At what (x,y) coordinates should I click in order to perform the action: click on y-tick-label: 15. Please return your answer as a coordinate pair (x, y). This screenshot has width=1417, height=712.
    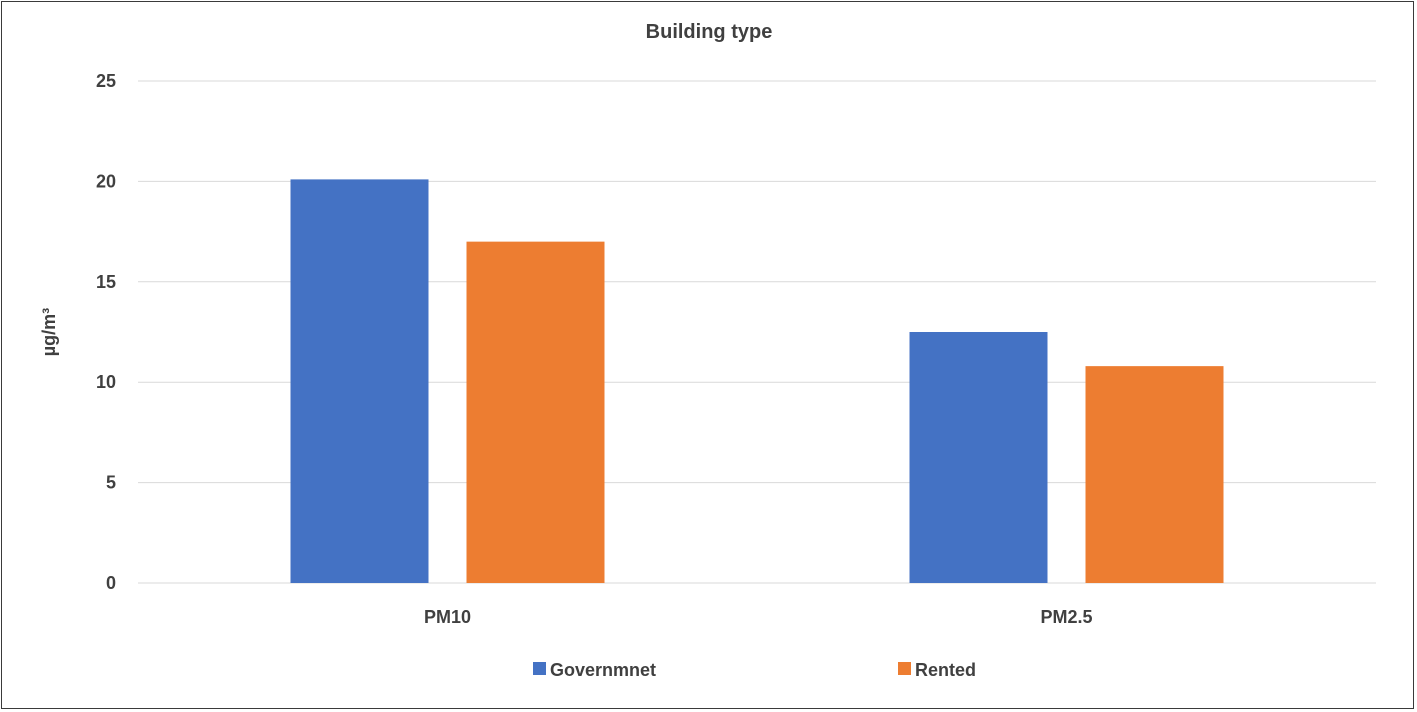
    Looking at the image, I should click on (106, 282).